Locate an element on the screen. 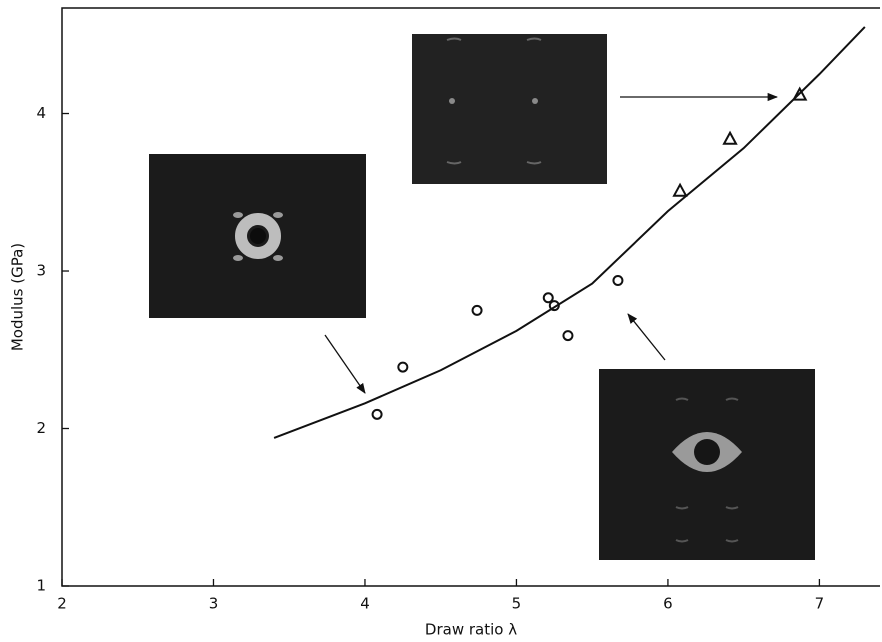 This screenshot has height=642, width=882. y-tick-label: 3 is located at coordinates (41, 271).